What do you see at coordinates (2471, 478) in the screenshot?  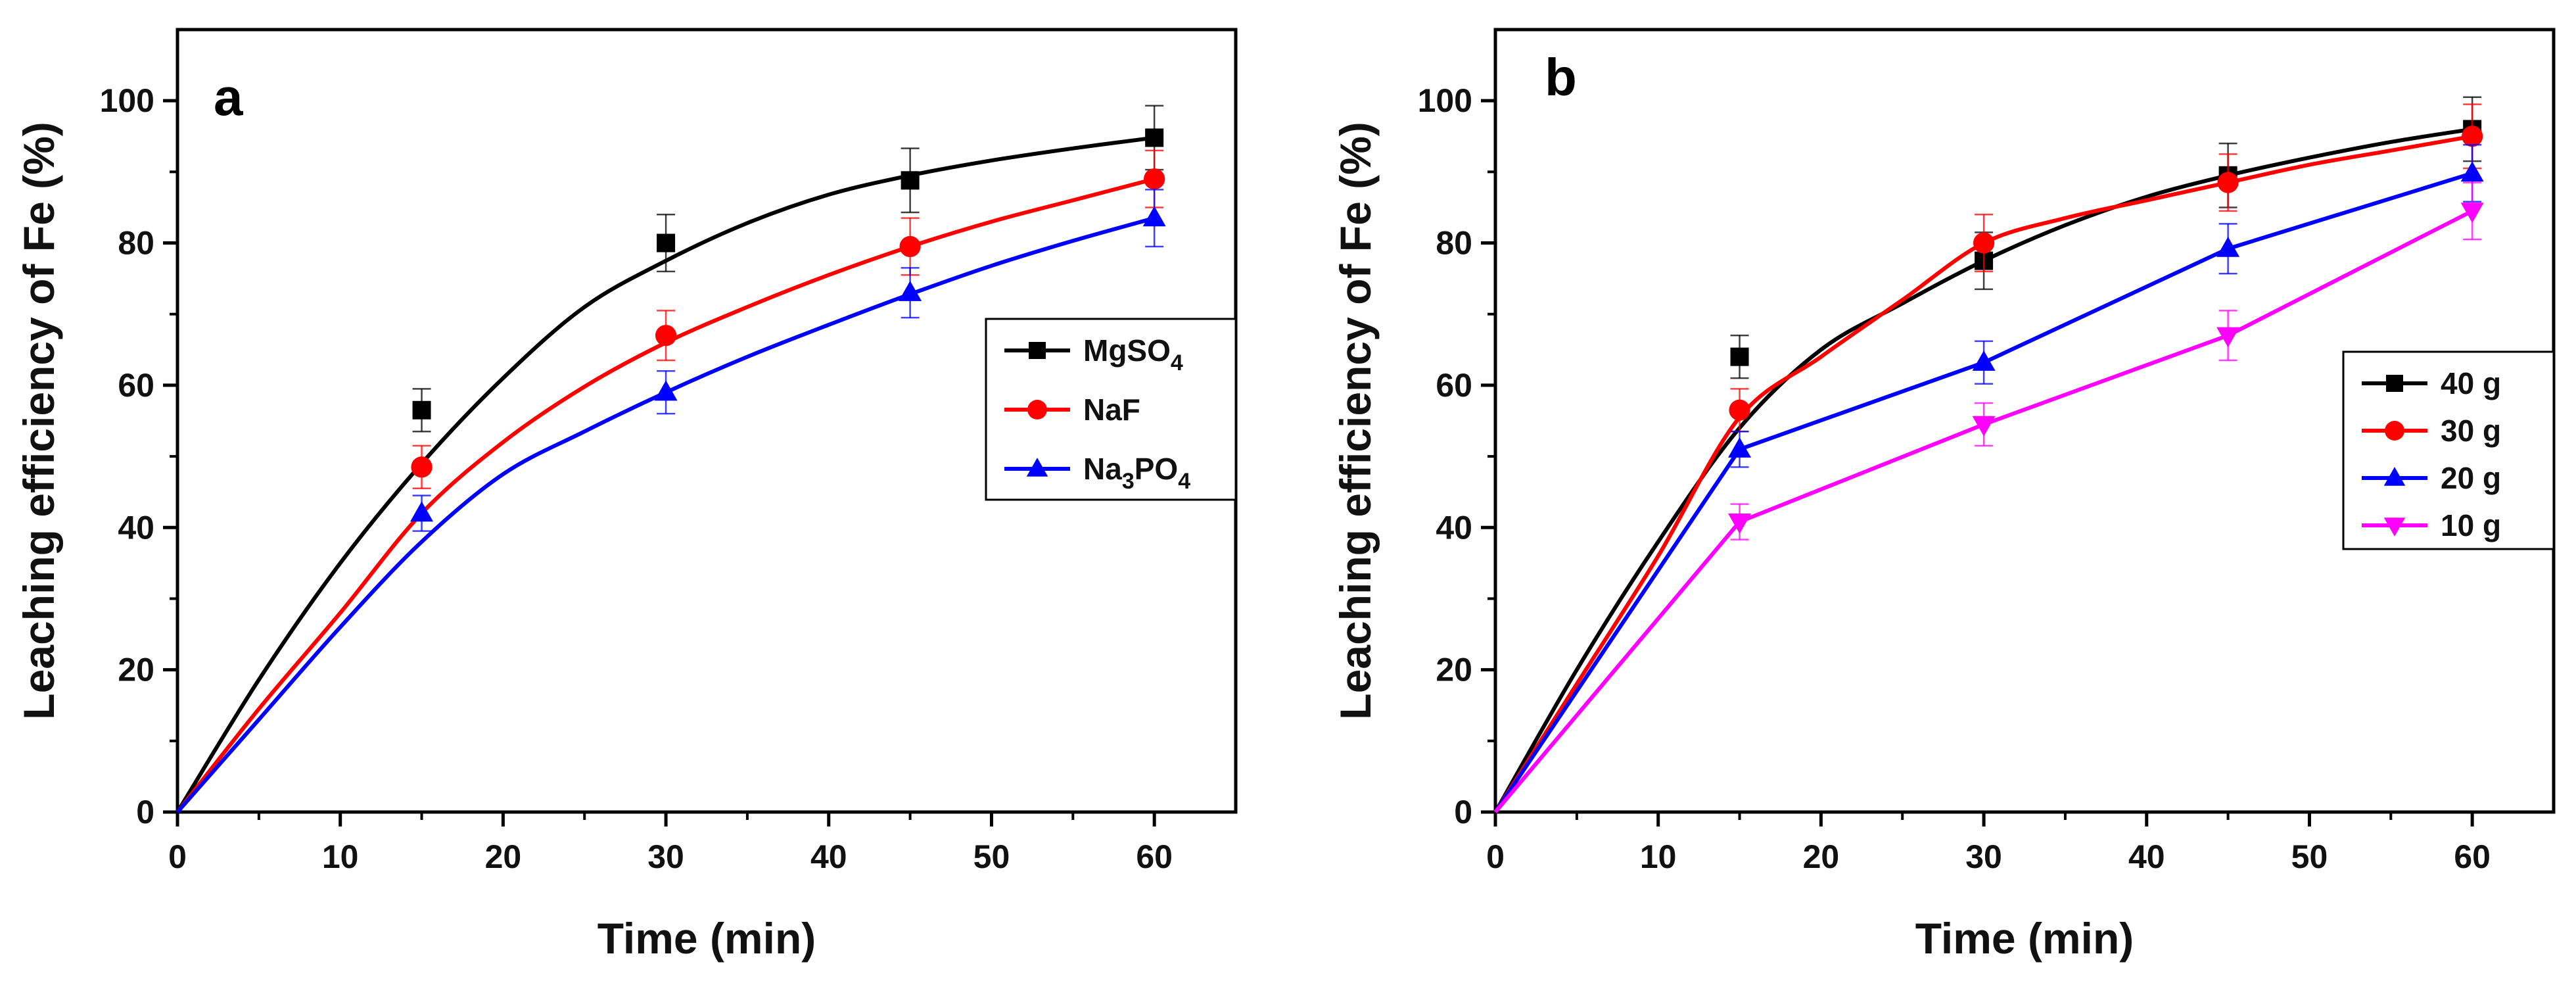 I see `legend-label: 20 g` at bounding box center [2471, 478].